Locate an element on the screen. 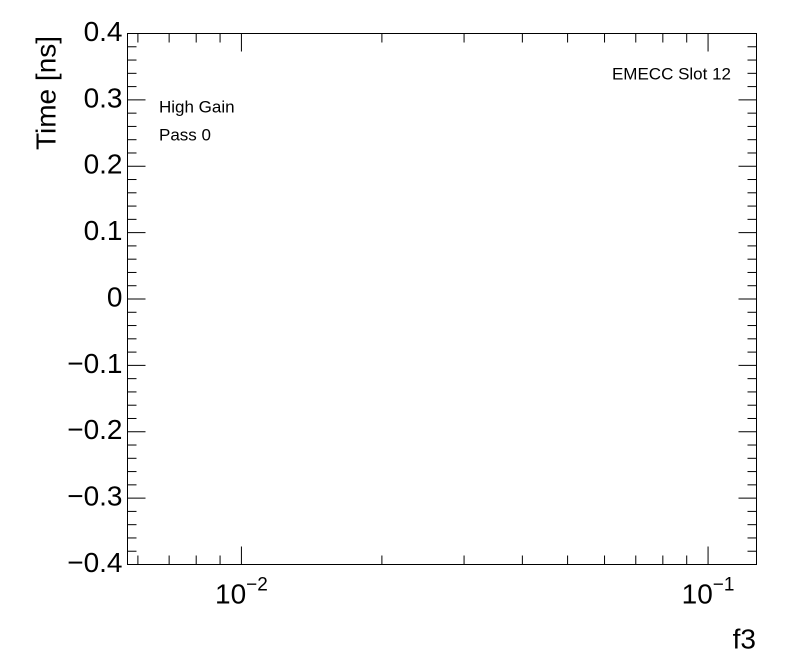 The height and width of the screenshot is (672, 796). annotation: High Gain is located at coordinates (197, 106).